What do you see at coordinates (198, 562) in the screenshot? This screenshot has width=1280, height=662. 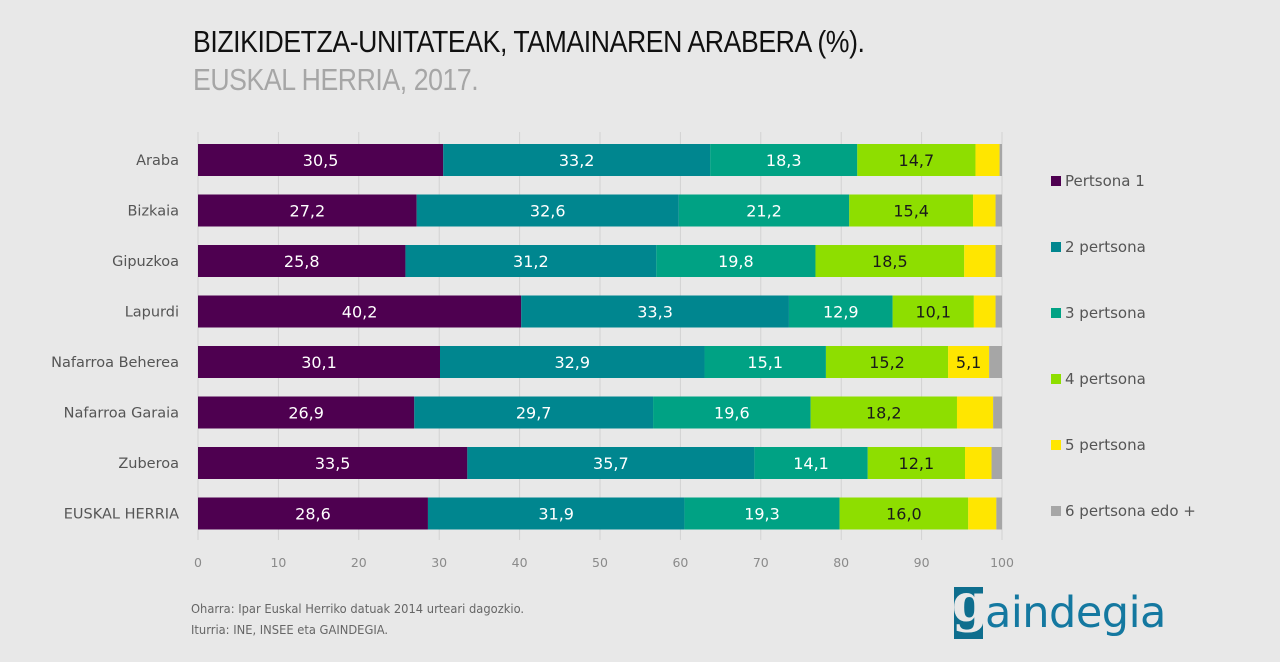 I see `x-tick-label: 0` at bounding box center [198, 562].